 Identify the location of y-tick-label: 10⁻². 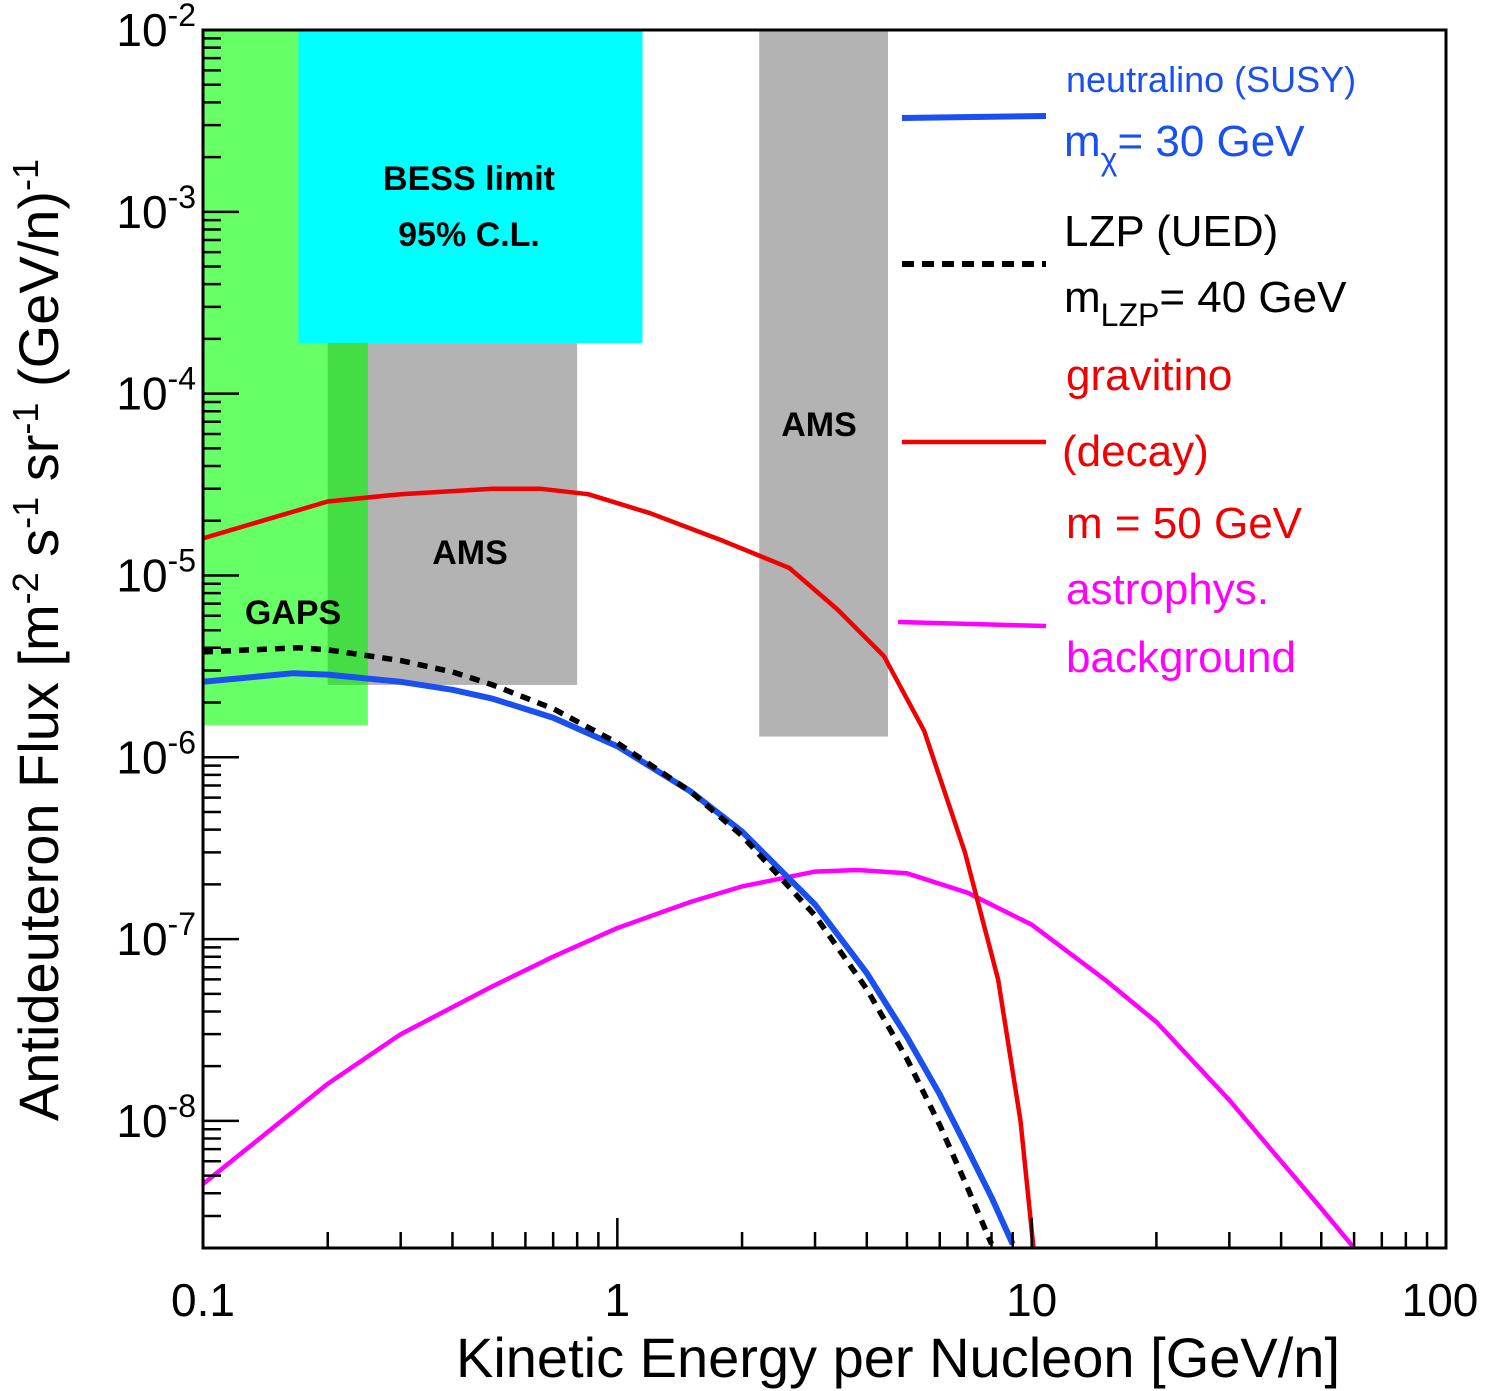
(156, 28).